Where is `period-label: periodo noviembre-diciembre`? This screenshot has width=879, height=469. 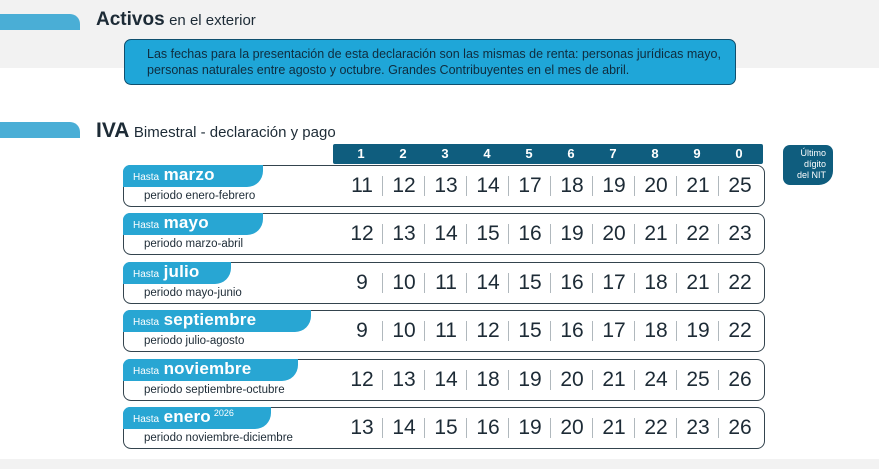 period-label: periodo noviembre-diciembre is located at coordinates (218, 438).